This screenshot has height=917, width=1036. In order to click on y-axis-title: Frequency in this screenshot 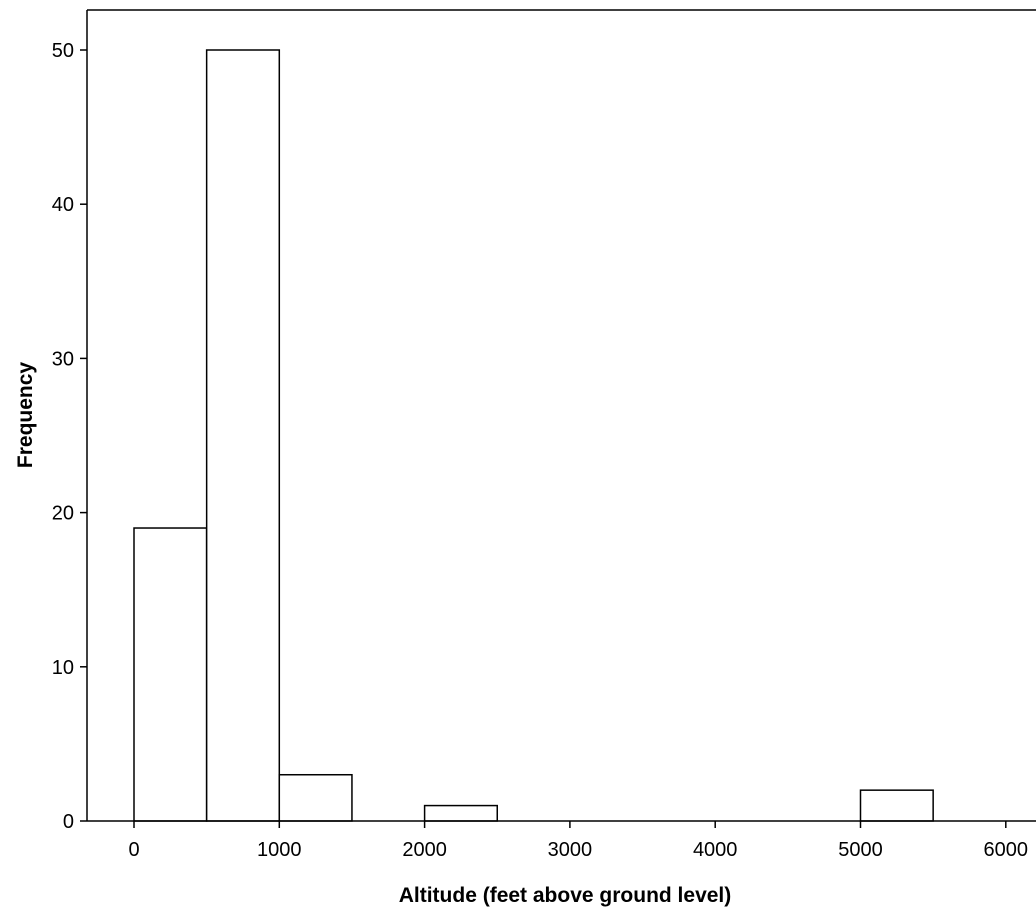, I will do `click(25, 415)`.